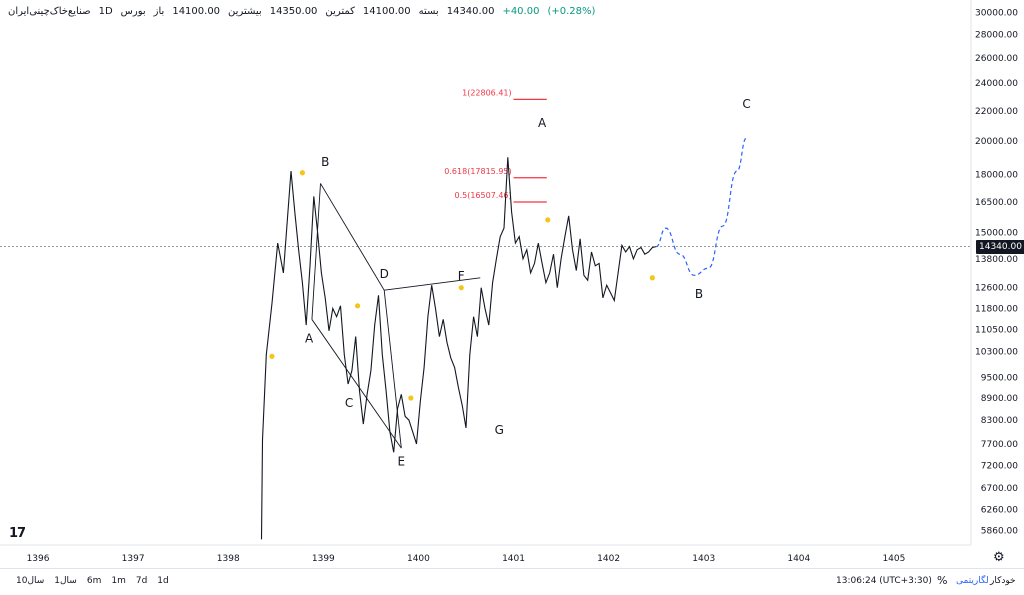 This screenshot has height=595, width=1024. I want to click on fib-label: 0.618(17815.95), so click(477, 171).